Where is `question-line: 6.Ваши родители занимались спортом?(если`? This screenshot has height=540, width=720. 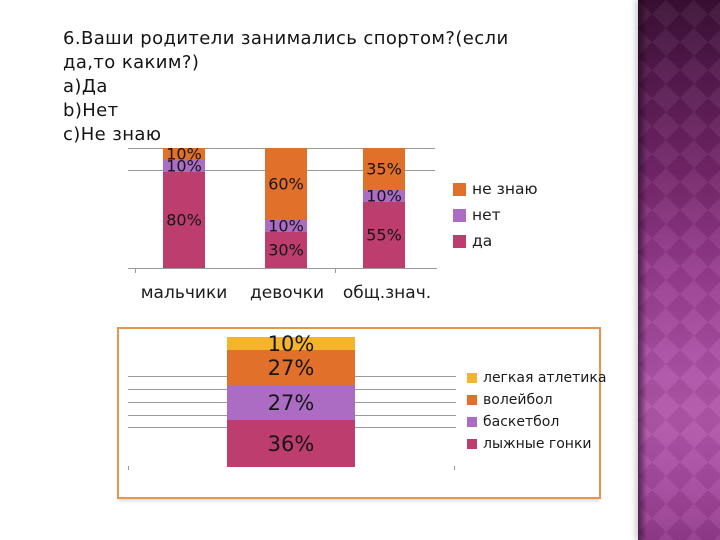
question-line: 6.Ваши родители занимались спортом?(если is located at coordinates (286, 38).